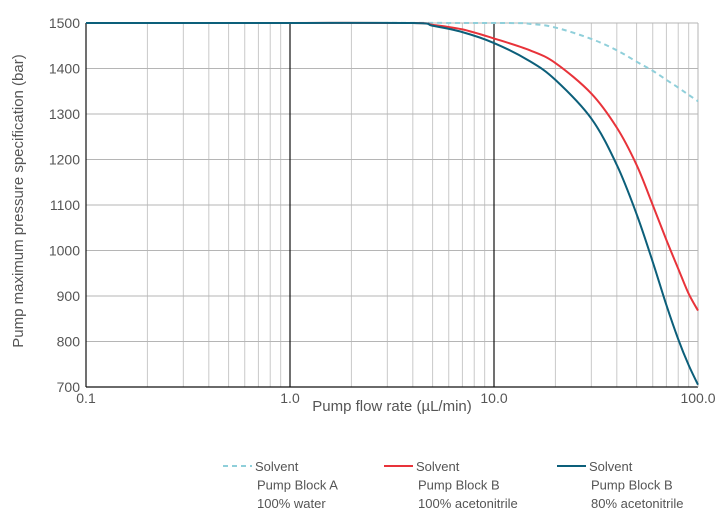 The width and height of the screenshot is (722, 519). Describe the element at coordinates (69, 342) in the screenshot. I see `y-tick-label: 800` at that location.